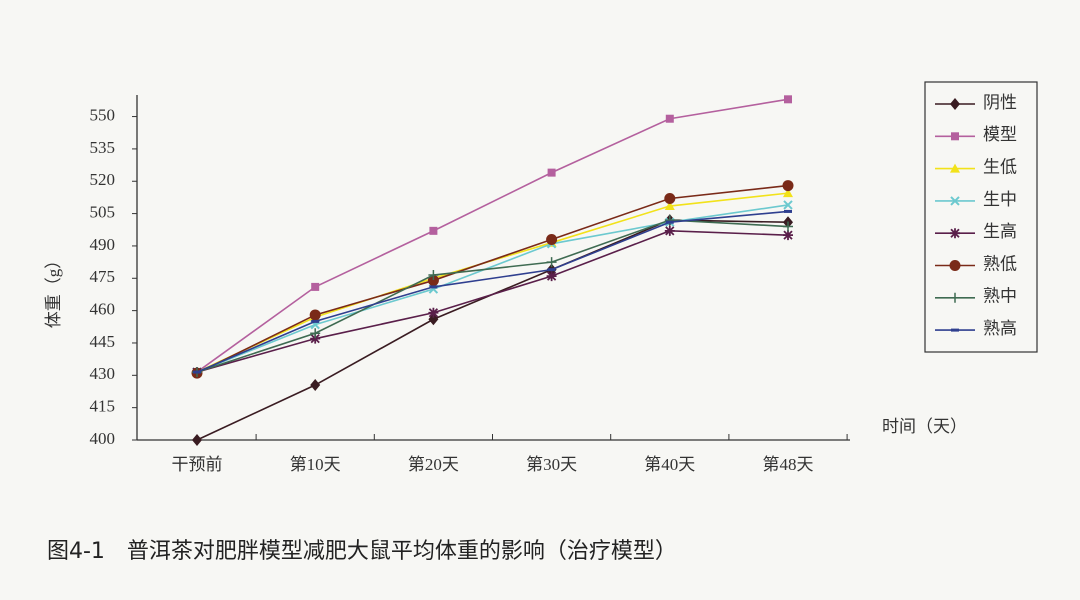 Image resolution: width=1080 pixels, height=600 pixels. Describe the element at coordinates (103, 179) in the screenshot. I see `y-tick-label: 520` at that location.